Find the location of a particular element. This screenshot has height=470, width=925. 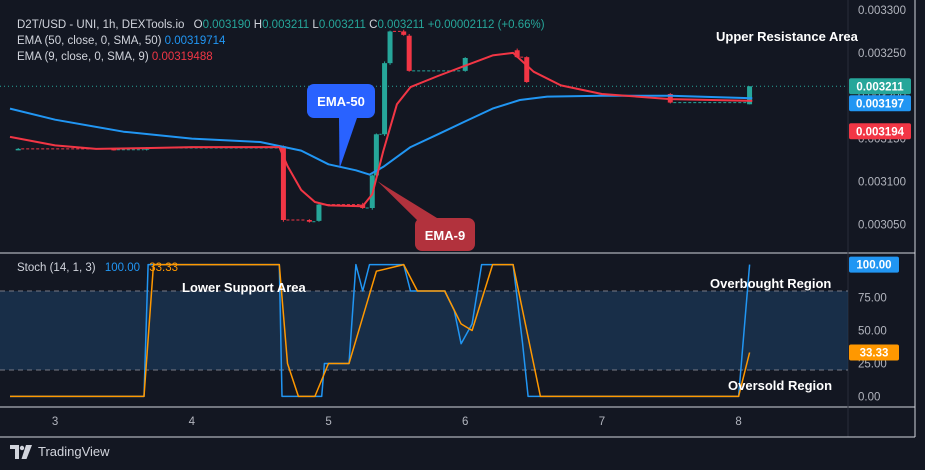

ema50-line is located at coordinates (381, 135).